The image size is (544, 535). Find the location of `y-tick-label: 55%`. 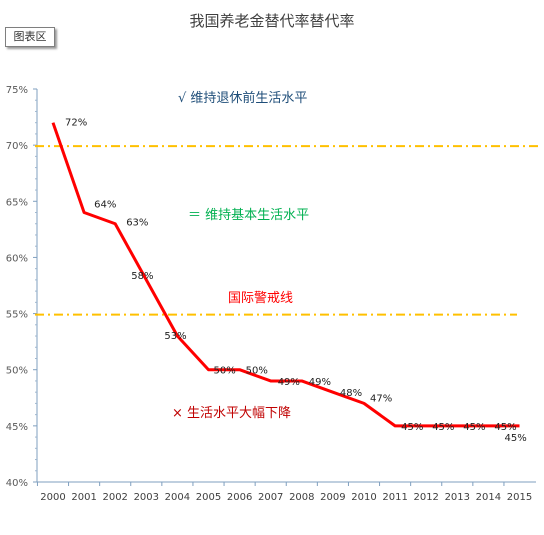

y-tick-label: 55% is located at coordinates (17, 315).